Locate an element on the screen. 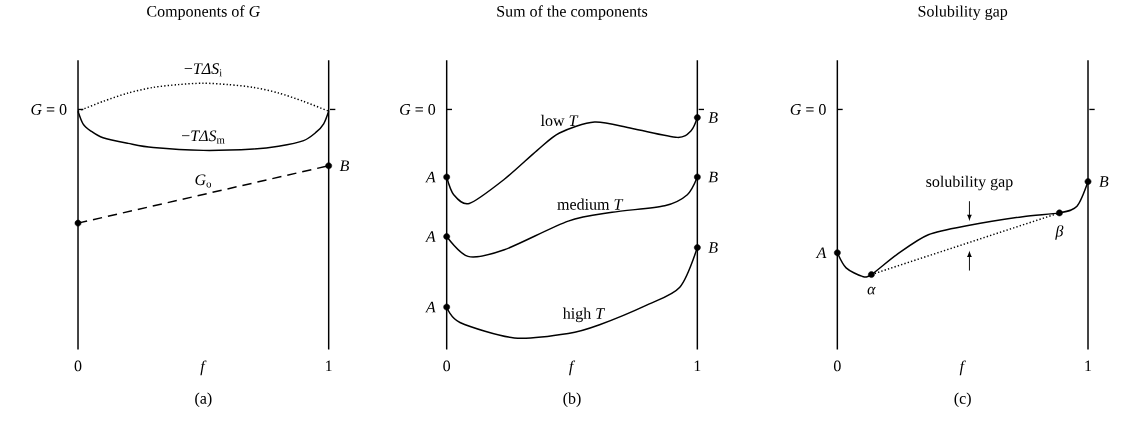 This screenshot has width=1130, height=422. annotation: α is located at coordinates (871, 290).